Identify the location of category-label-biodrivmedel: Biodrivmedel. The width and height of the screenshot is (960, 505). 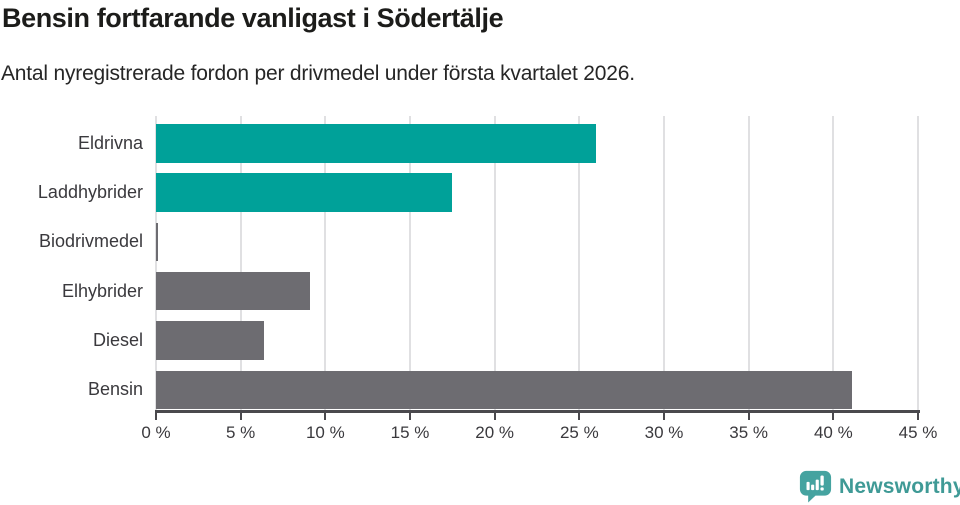
(90, 241).